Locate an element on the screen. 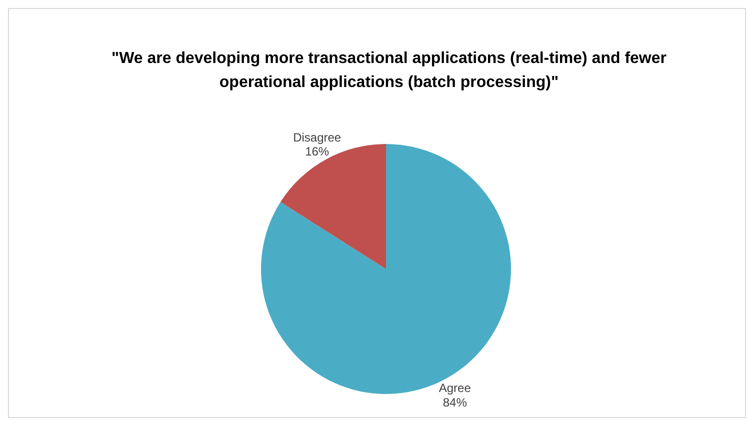 Image resolution: width=754 pixels, height=426 pixels. chart-title: "We are developing more transactional applications (real-time) and fewer operational applications (batch processing)" is located at coordinates (389, 71).